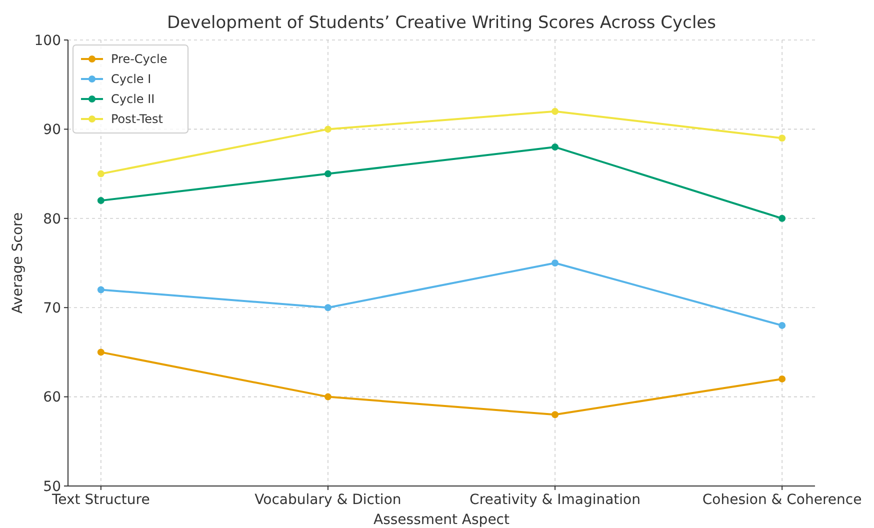 This screenshot has height=528, width=874. What do you see at coordinates (442, 520) in the screenshot?
I see `x-axis-title: Assessment Aspect` at bounding box center [442, 520].